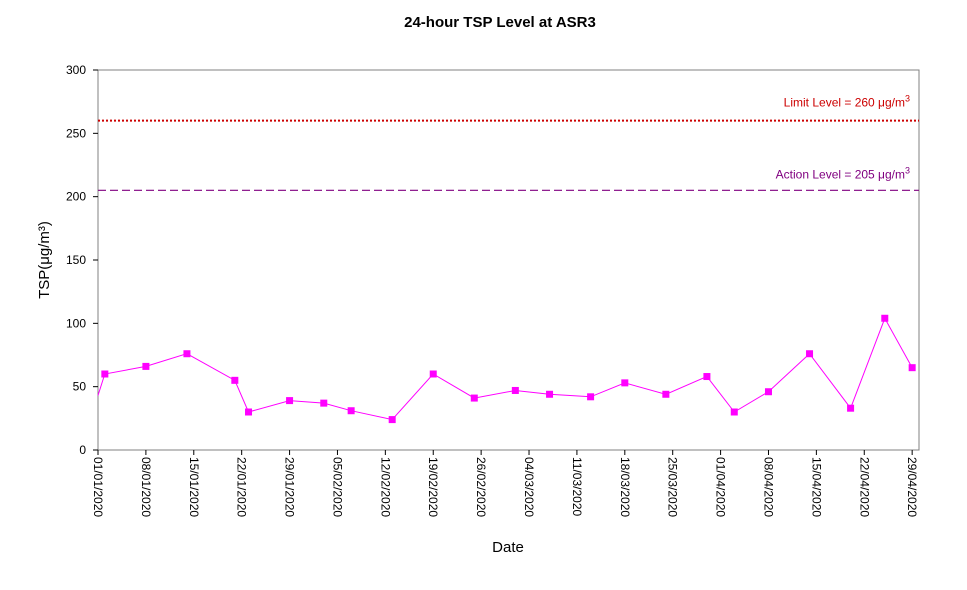 This screenshot has width=967, height=590. I want to click on x-tick-label: 11/03/2020, so click(577, 486).